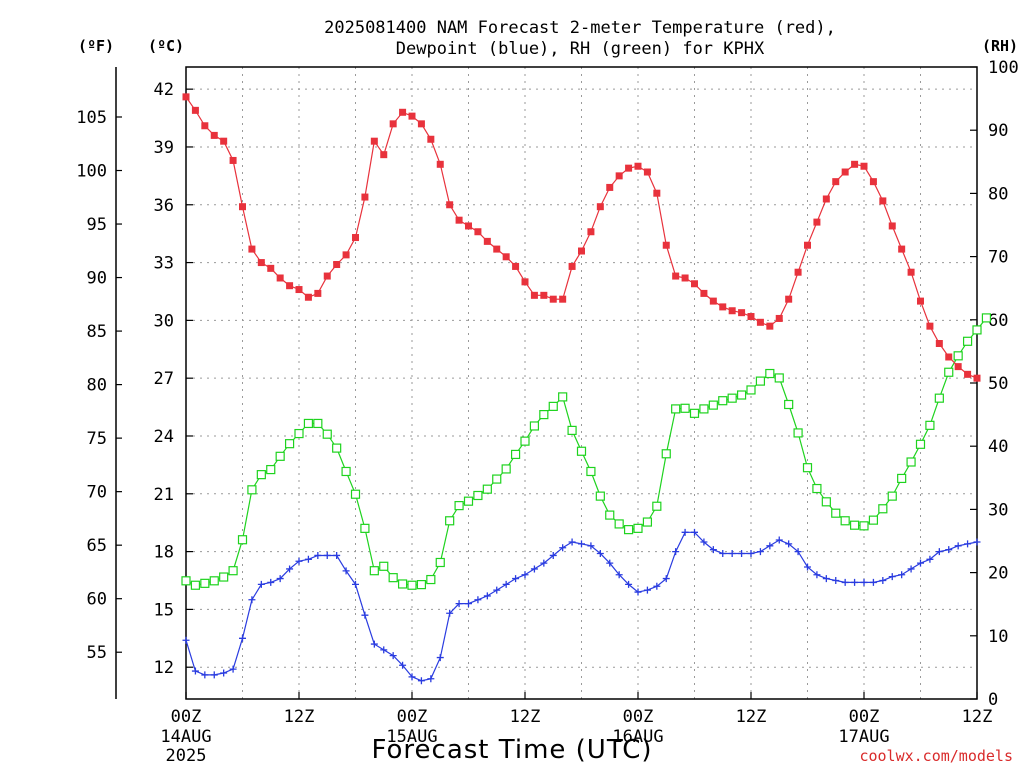 The image size is (1024, 768). I want to click on rh-tick-label: 60, so click(998, 321).